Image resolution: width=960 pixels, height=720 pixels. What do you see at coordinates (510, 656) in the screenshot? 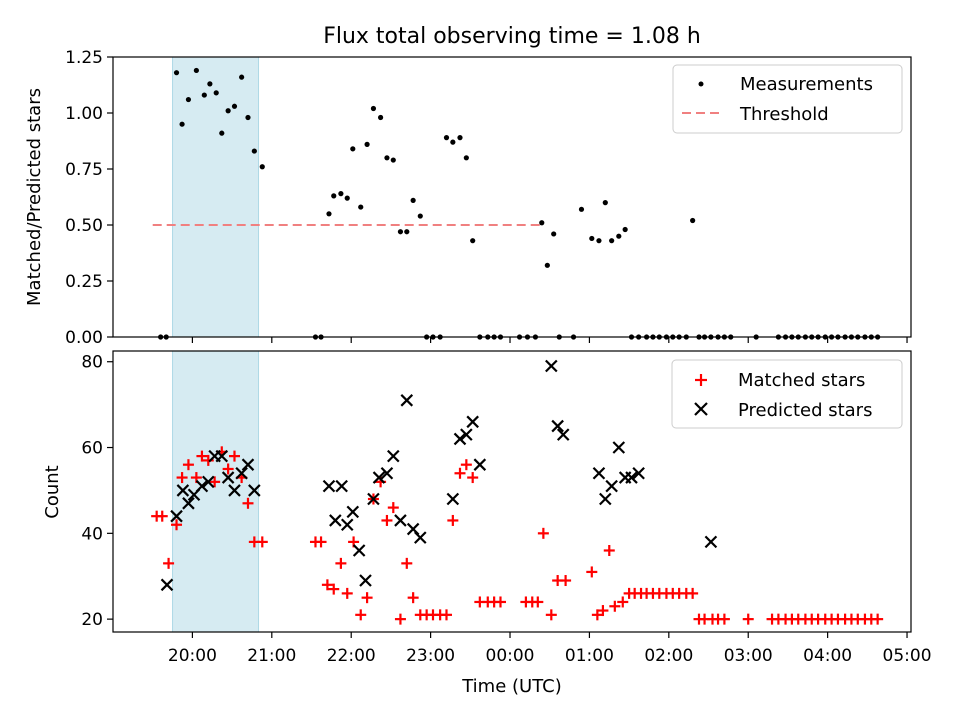
I see `xtick-label: 00:00` at bounding box center [510, 656].